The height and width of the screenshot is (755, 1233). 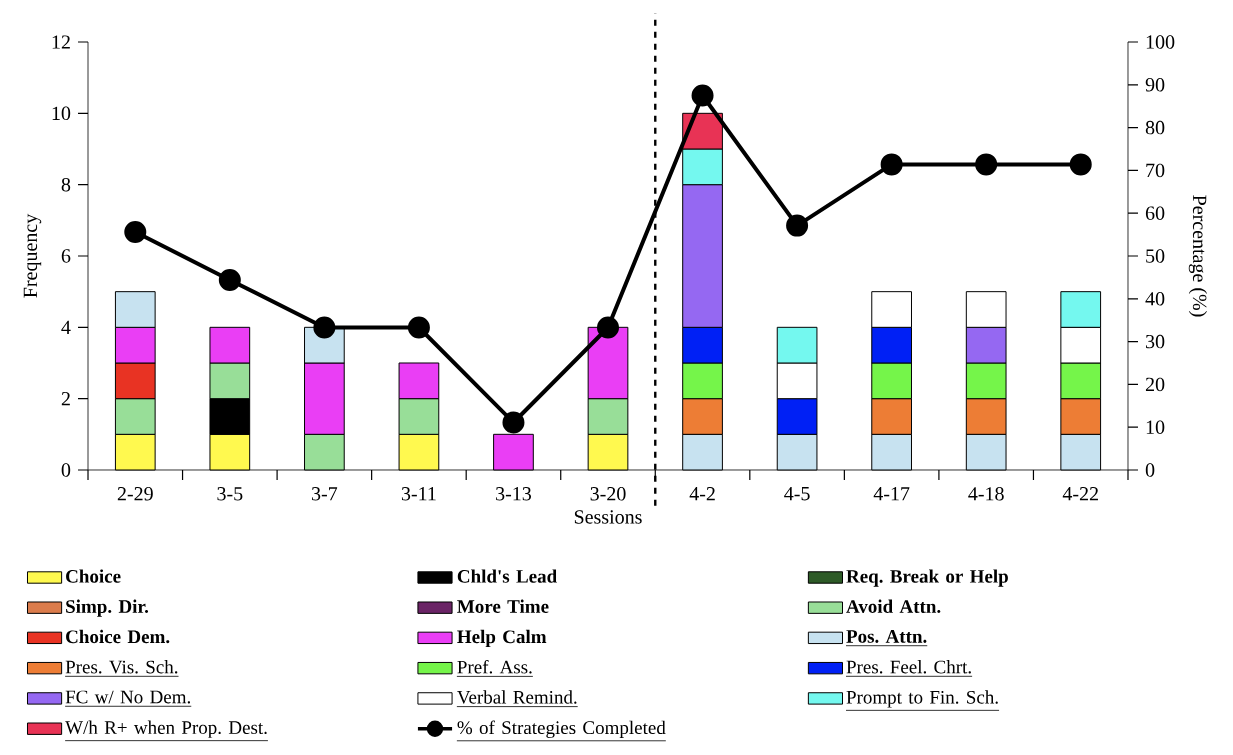 I want to click on x-tick-label: 3-7, so click(x=325, y=494).